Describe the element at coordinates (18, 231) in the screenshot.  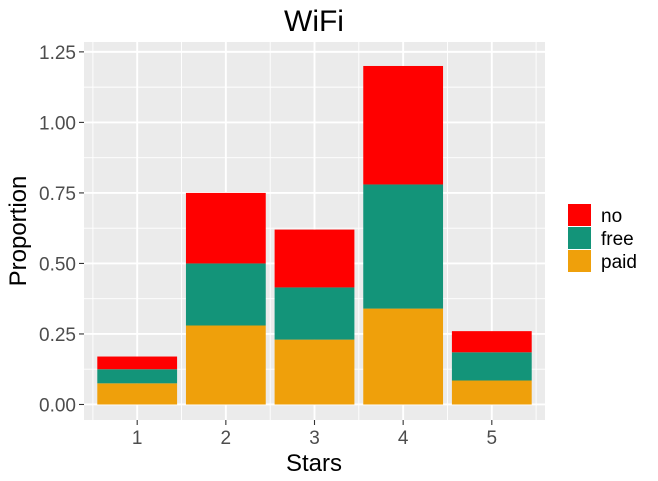
I see `y-axis-title: Proportion` at that location.